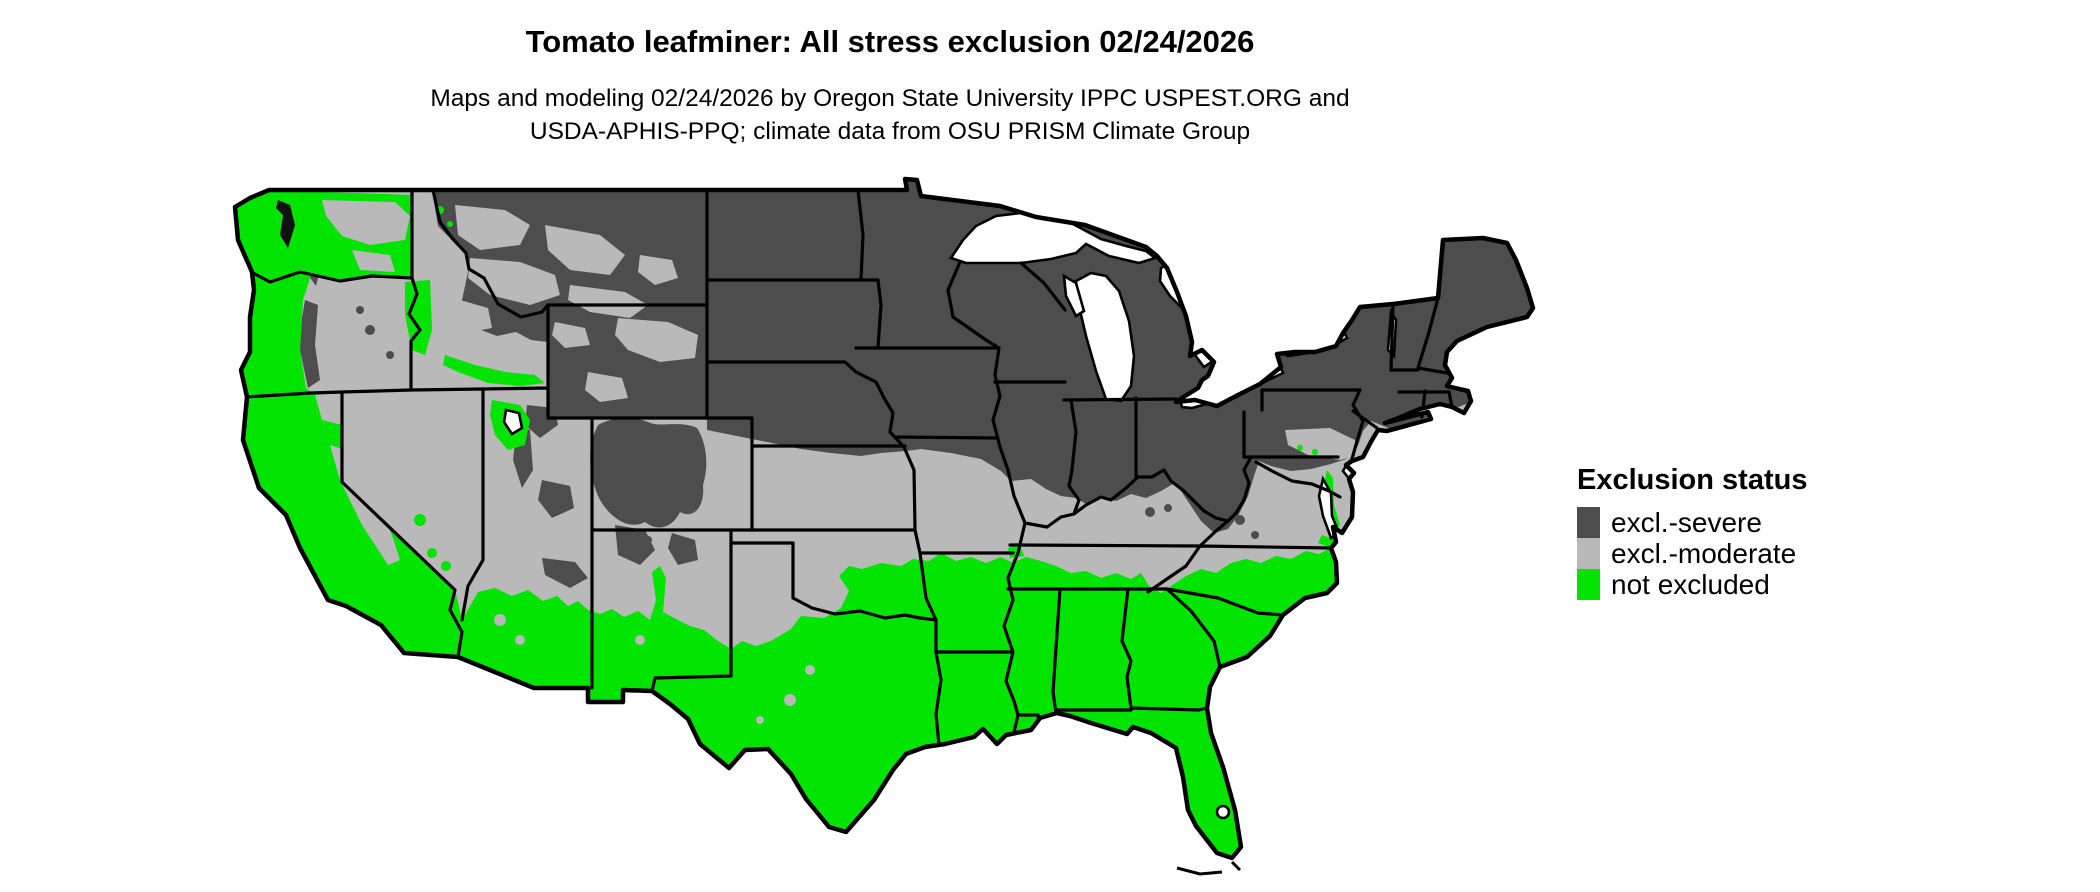  Describe the element at coordinates (1588, 553) in the screenshot. I see `moderate-swatch` at that location.